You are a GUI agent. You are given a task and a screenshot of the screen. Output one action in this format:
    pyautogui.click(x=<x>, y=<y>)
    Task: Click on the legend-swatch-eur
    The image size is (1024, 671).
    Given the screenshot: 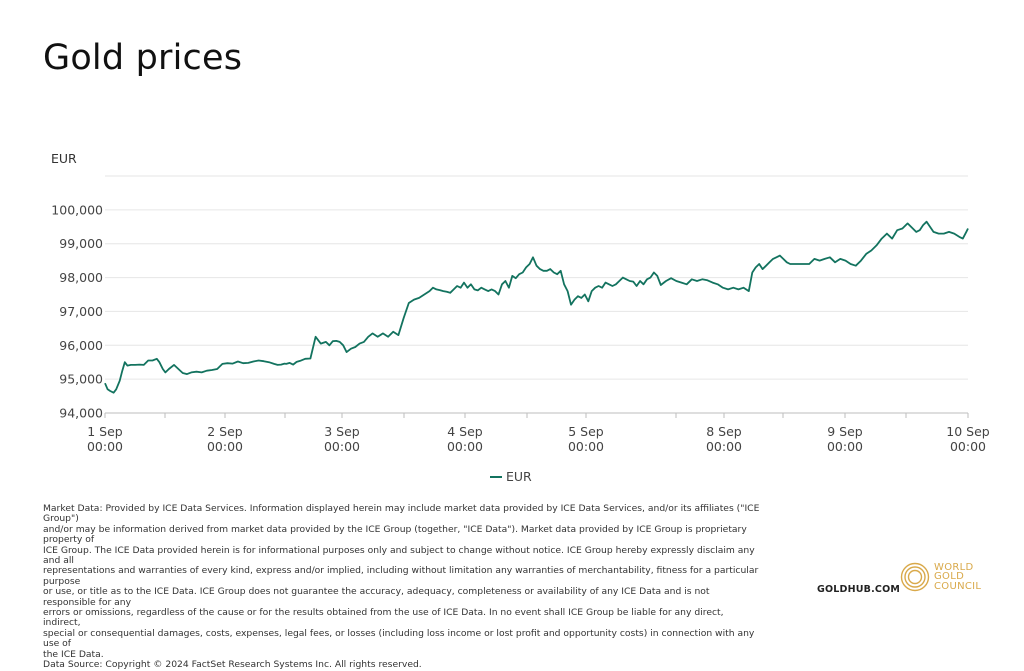 What is the action you would take?
    pyautogui.click(x=496, y=476)
    